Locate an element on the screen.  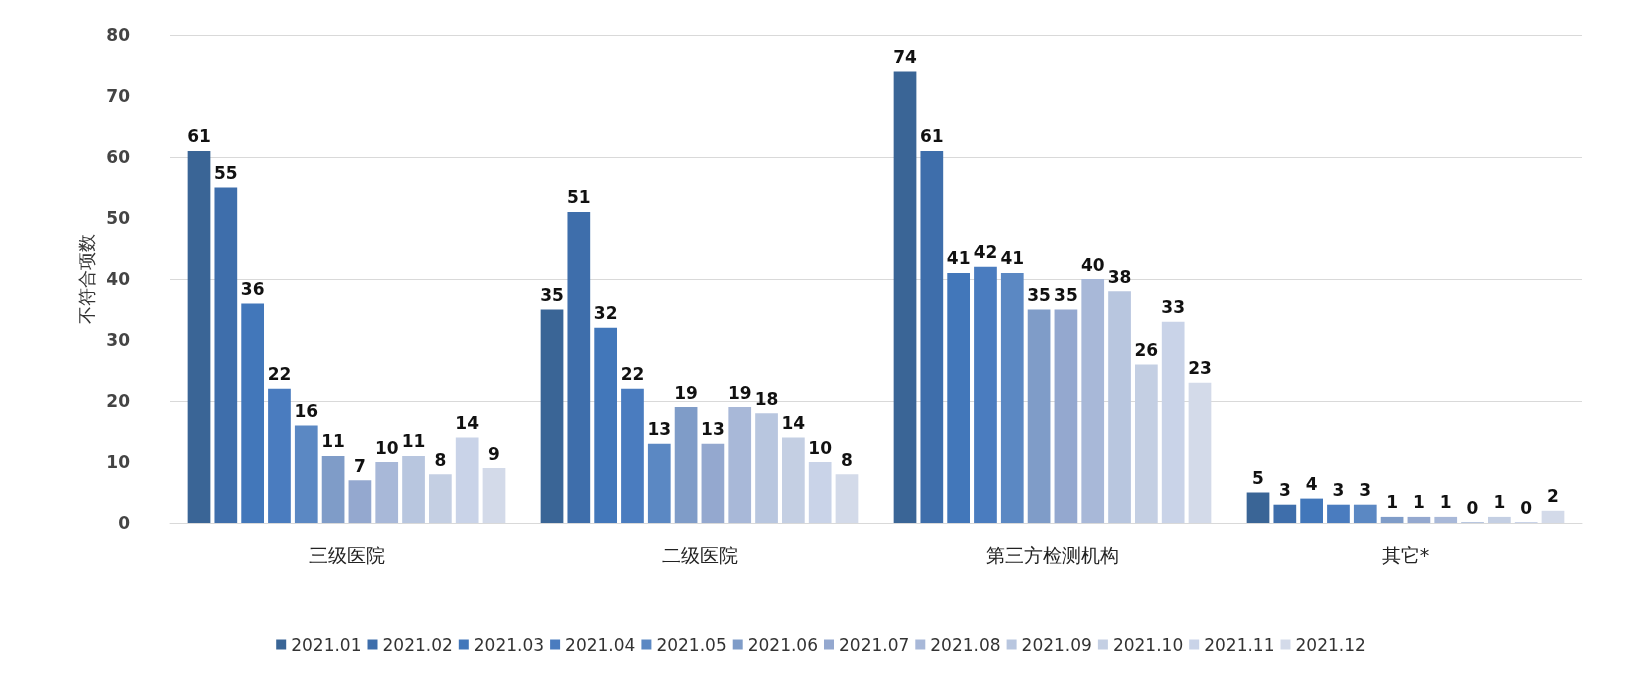
legend-label: 2021.12 is located at coordinates (1330, 644).